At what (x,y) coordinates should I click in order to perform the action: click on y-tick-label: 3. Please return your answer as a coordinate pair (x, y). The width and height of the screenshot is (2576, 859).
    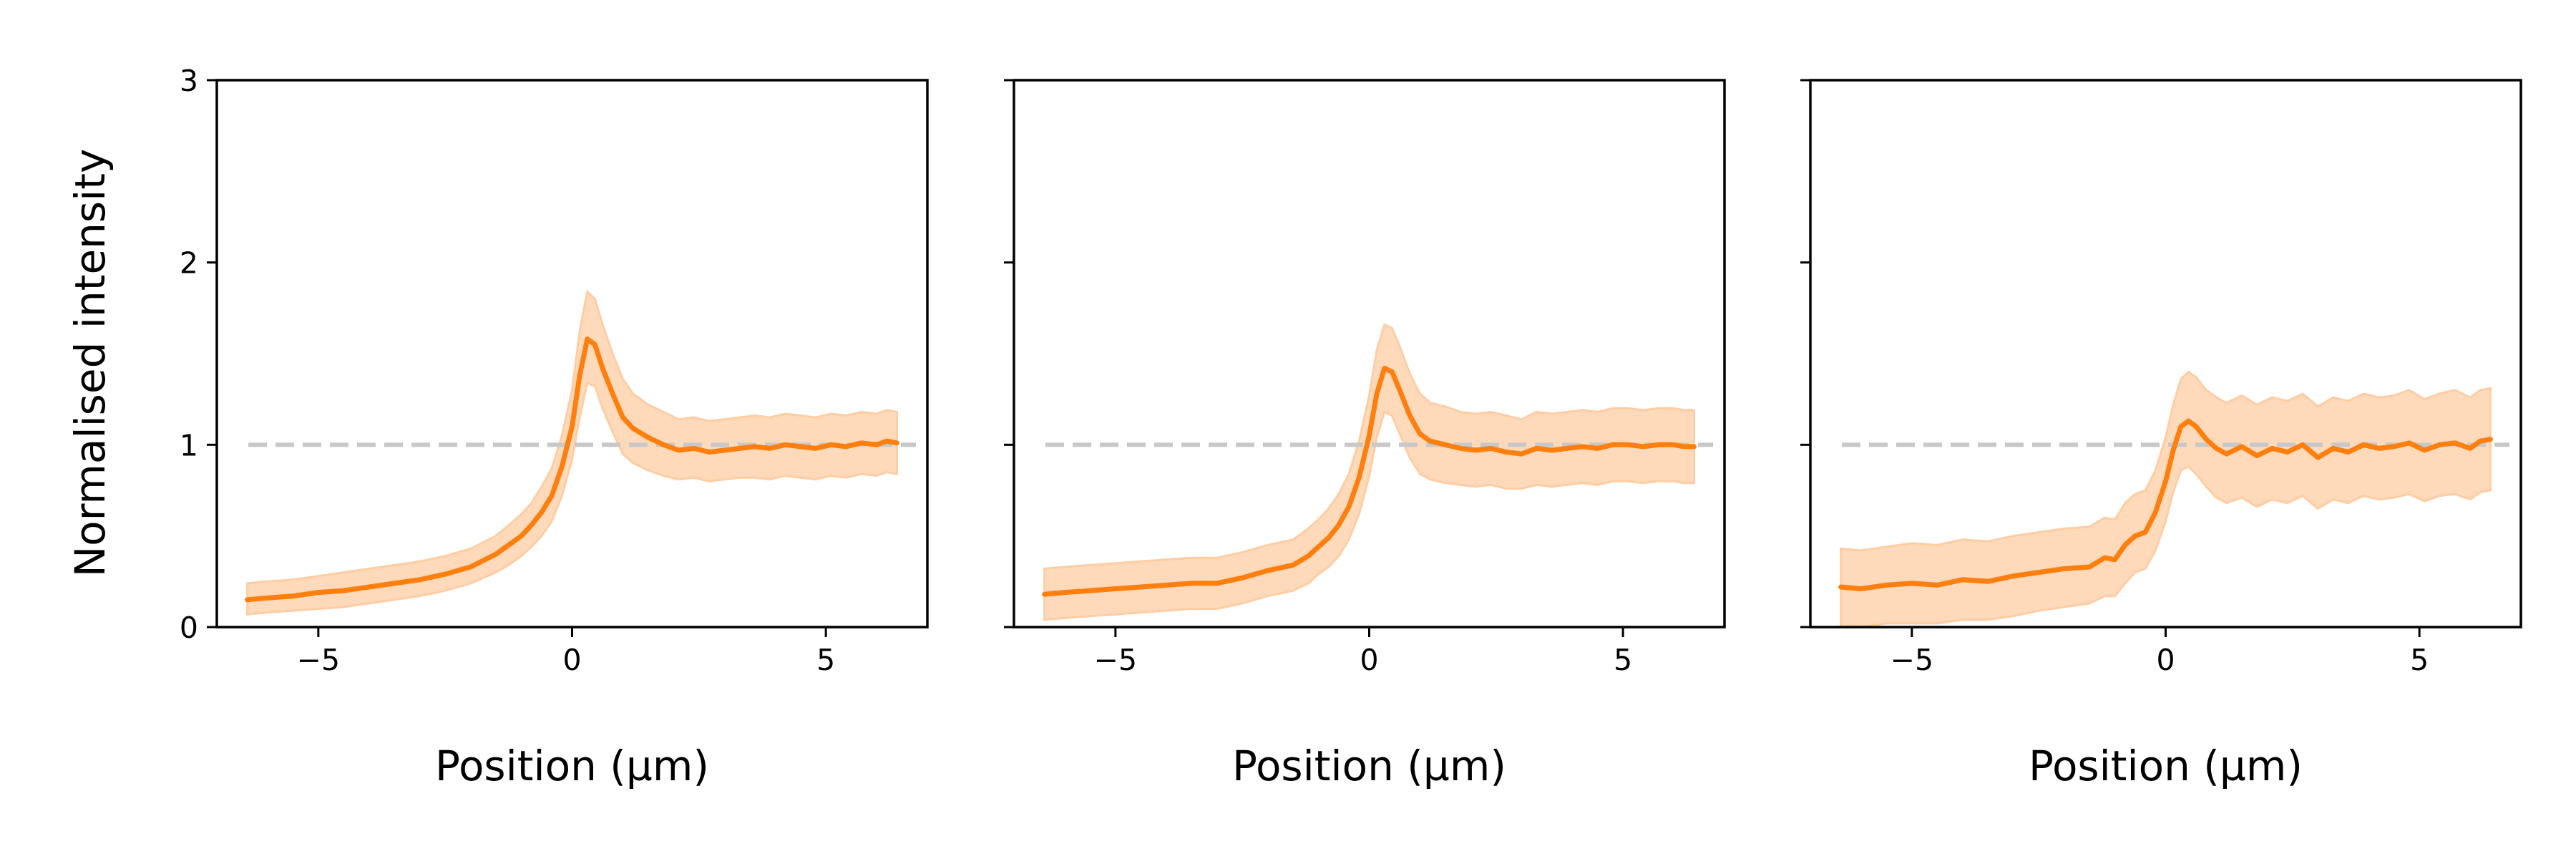
    Looking at the image, I should click on (189, 81).